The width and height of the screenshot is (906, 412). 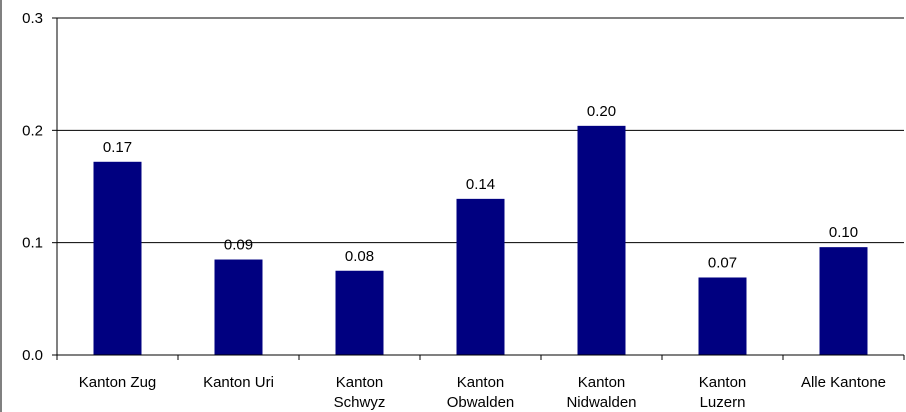 I want to click on x-tick-label: Kanton Uri, so click(x=238, y=382).